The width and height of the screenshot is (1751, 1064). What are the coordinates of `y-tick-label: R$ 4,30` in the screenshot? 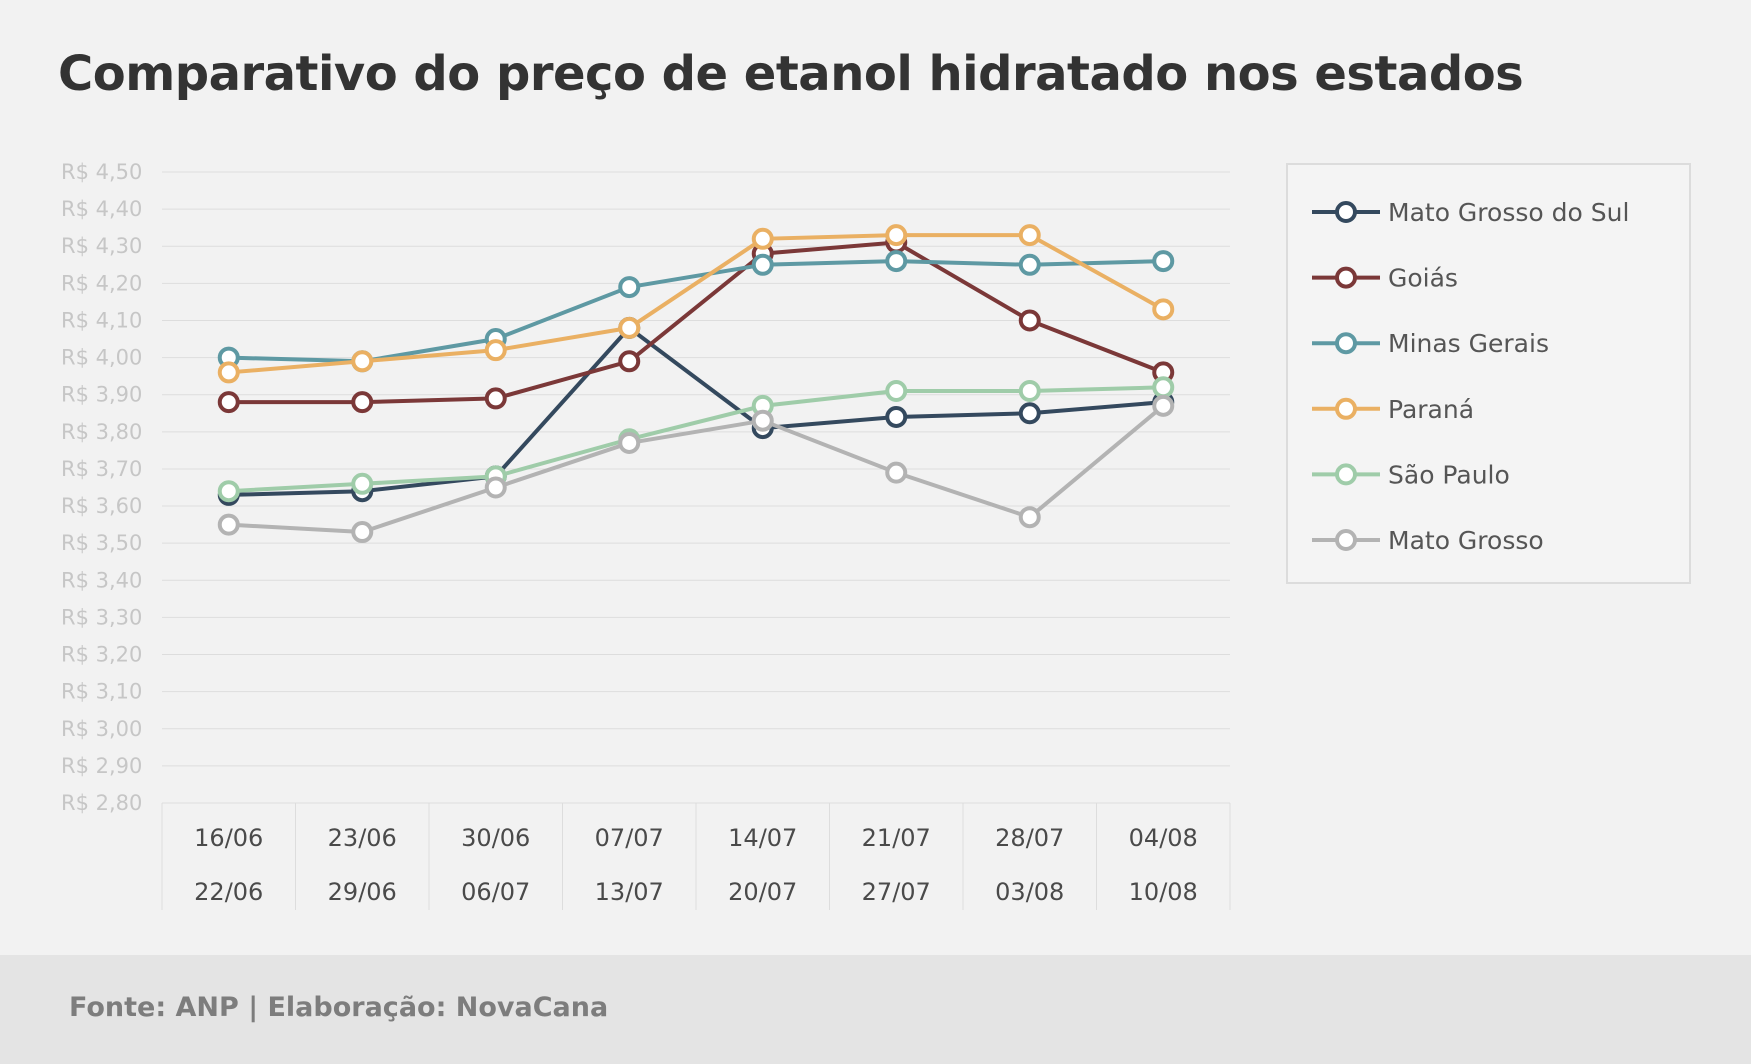 It's located at (101, 246).